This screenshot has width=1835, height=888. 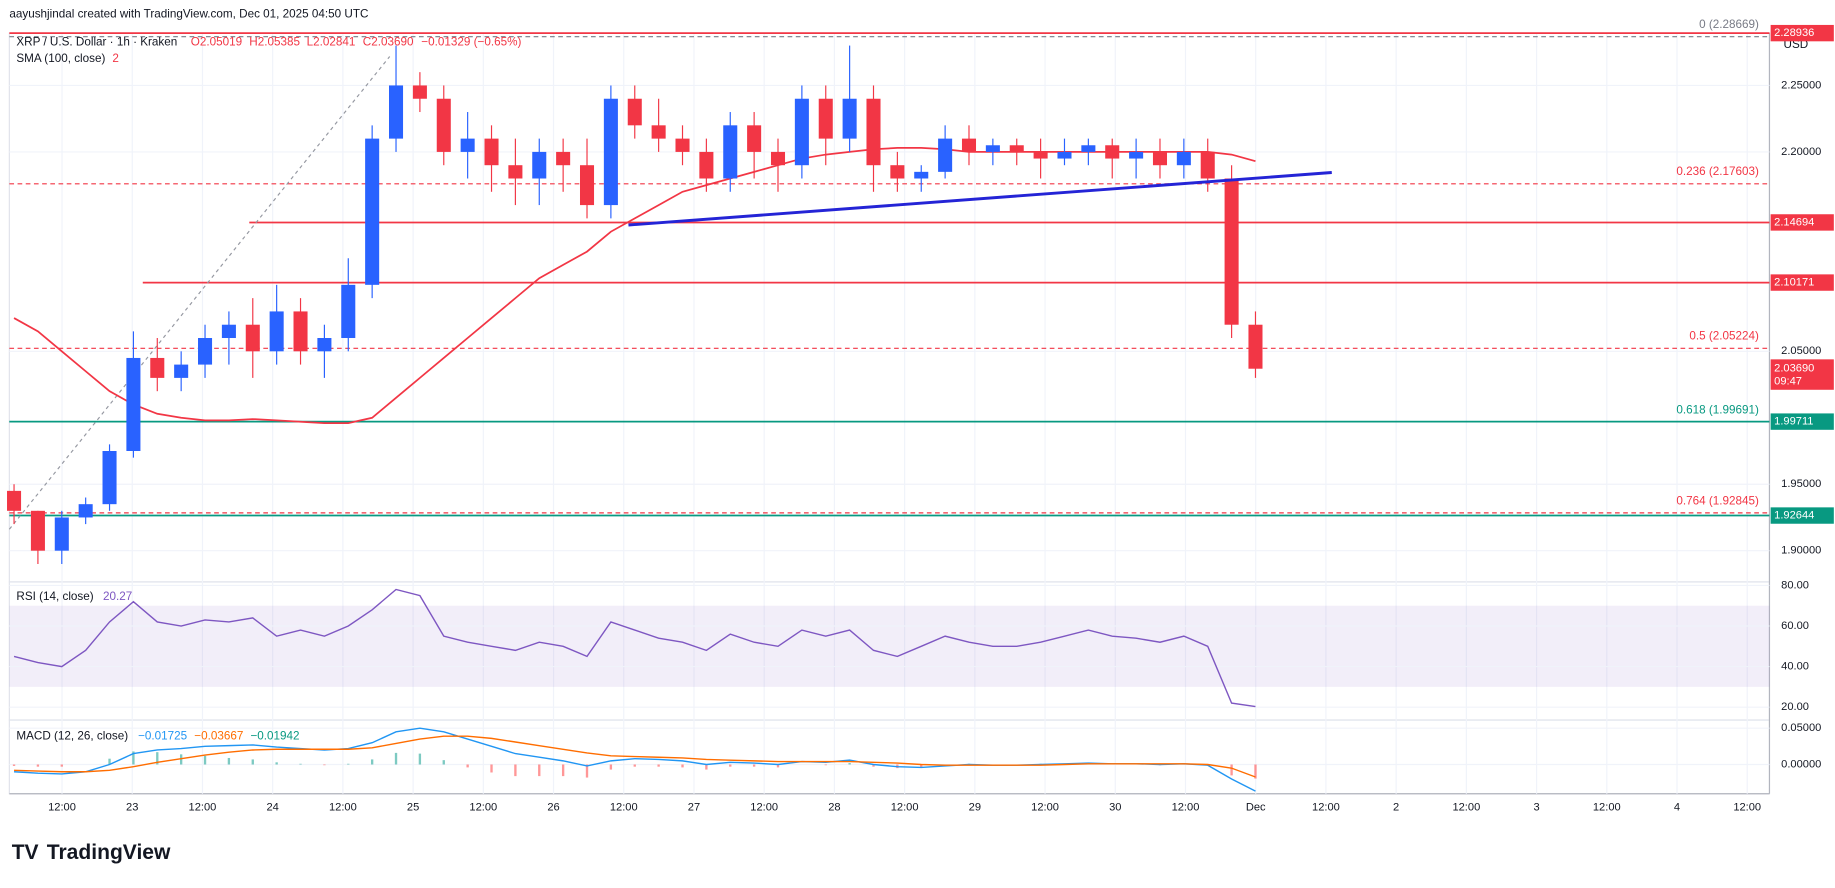 I want to click on x-tick-label: 3, so click(x=1536, y=808).